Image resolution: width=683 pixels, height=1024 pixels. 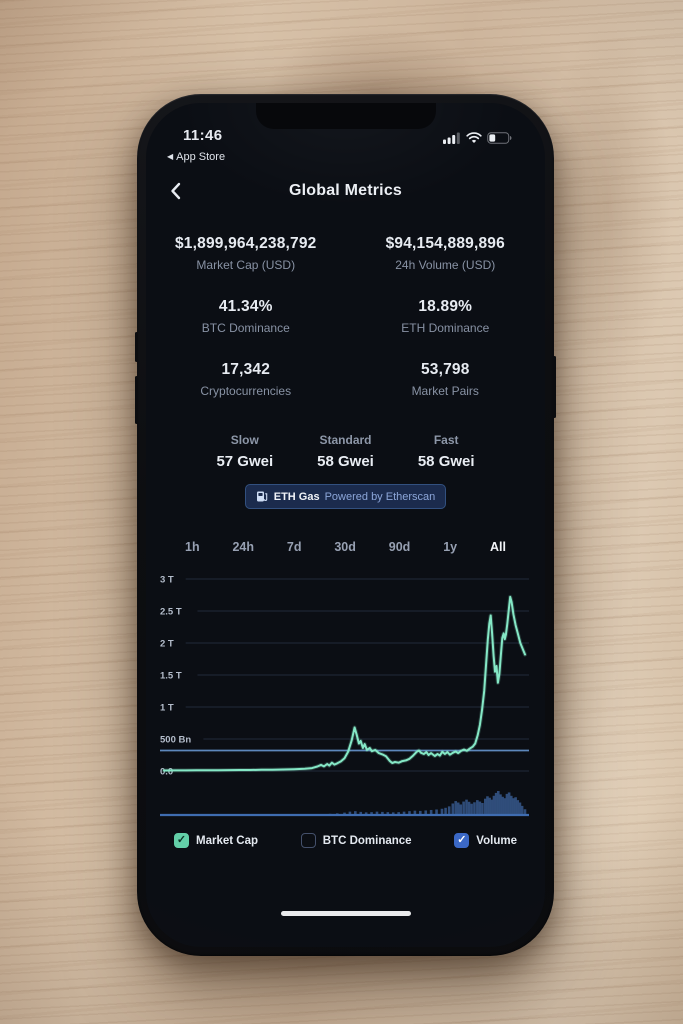 I want to click on gas-label: Slow, so click(x=244, y=440).